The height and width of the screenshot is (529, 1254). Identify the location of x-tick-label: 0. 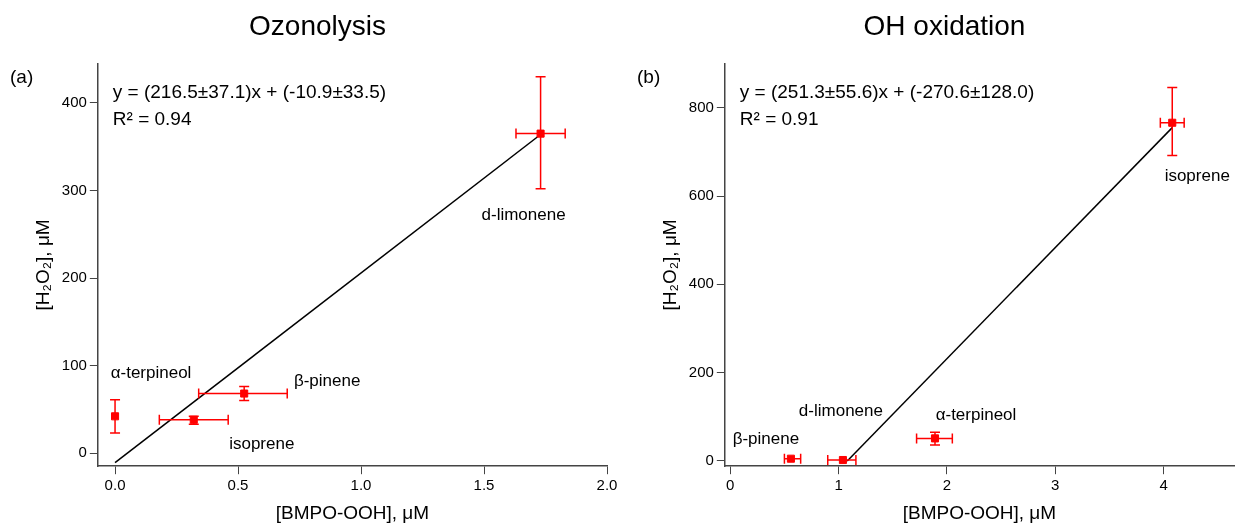
(730, 485).